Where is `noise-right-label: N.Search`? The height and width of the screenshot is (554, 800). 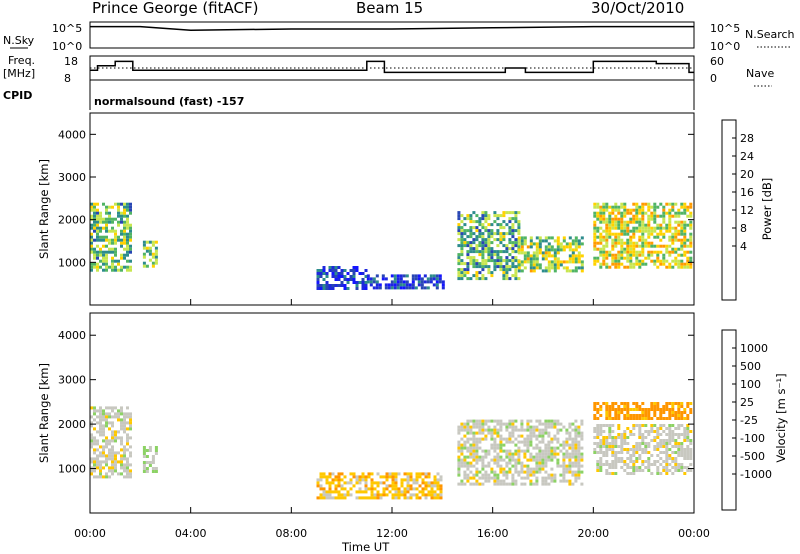 noise-right-label: N.Search is located at coordinates (770, 34).